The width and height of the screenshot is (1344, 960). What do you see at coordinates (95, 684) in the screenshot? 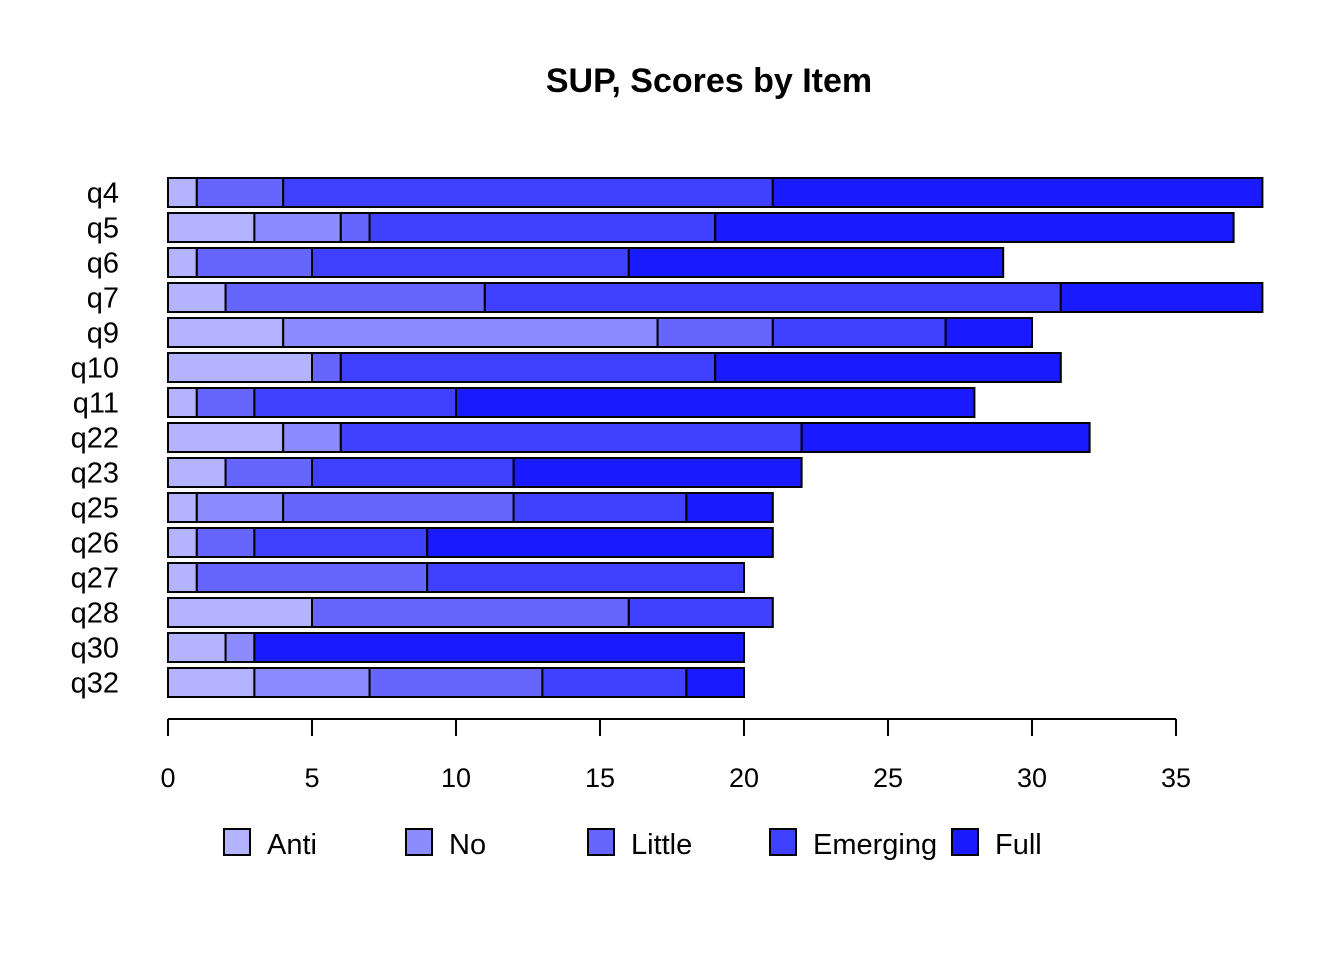
I see `category-label-q32: q32` at bounding box center [95, 684].